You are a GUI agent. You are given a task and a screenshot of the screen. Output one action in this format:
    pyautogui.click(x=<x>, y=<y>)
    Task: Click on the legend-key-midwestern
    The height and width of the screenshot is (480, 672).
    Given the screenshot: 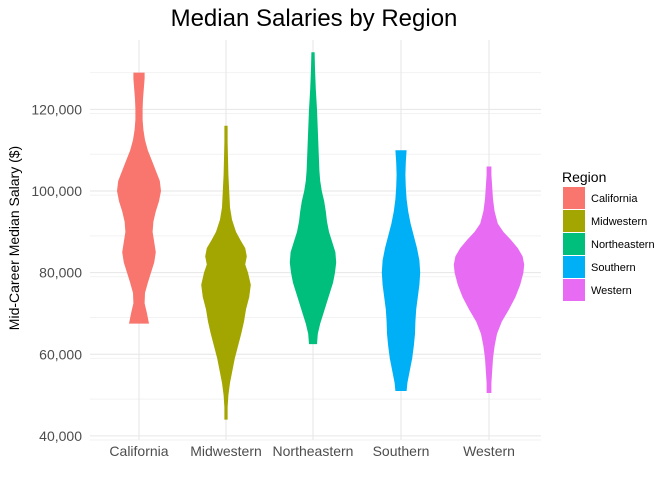 What is the action you would take?
    pyautogui.click(x=574, y=221)
    